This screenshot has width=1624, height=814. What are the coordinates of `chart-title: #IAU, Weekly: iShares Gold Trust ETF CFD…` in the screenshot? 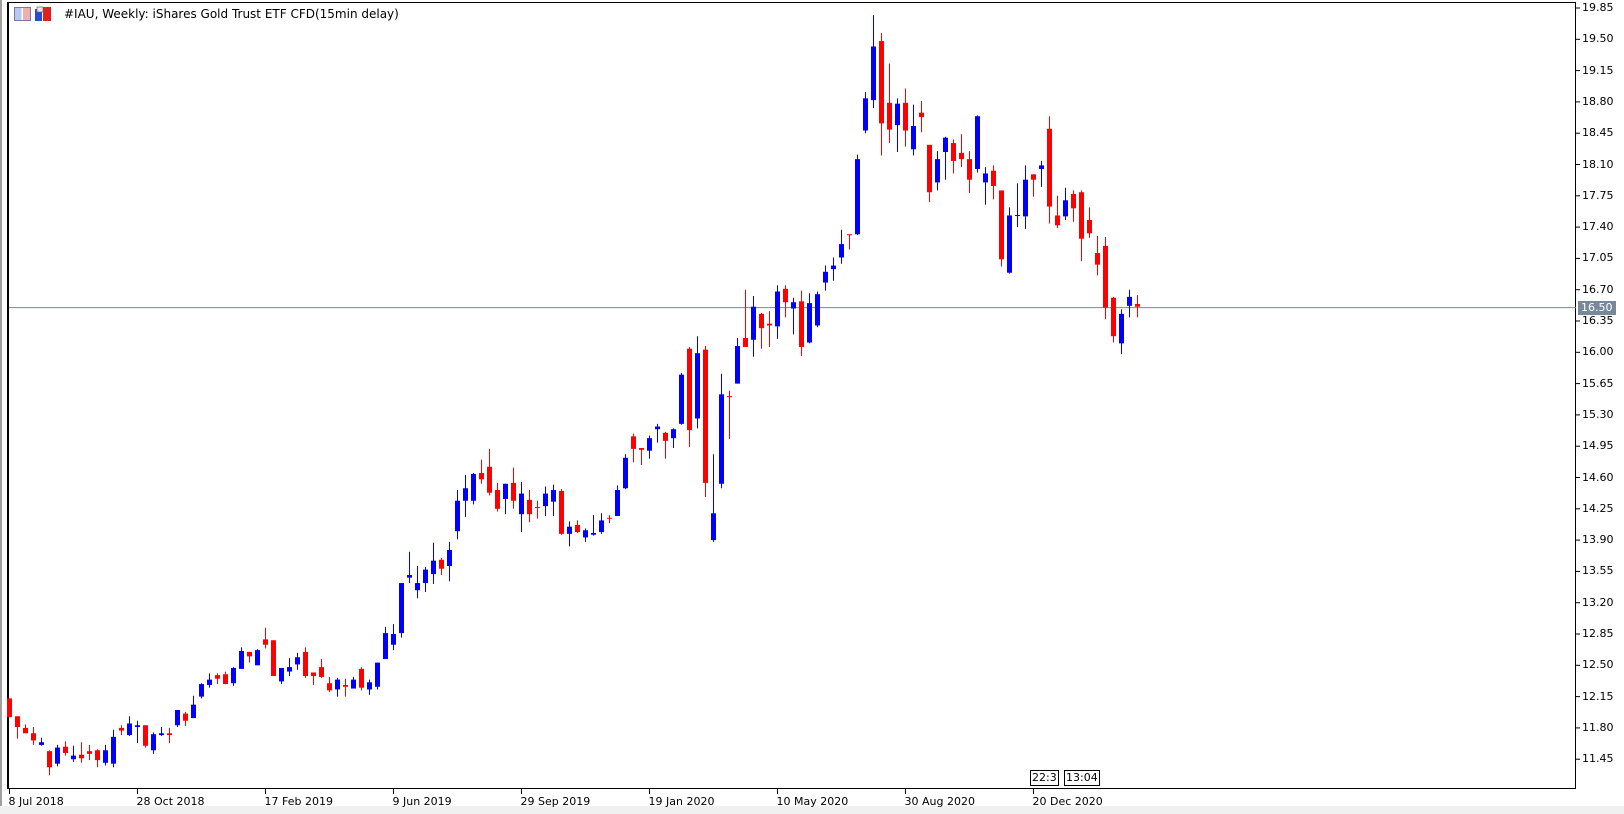 It's located at (231, 14).